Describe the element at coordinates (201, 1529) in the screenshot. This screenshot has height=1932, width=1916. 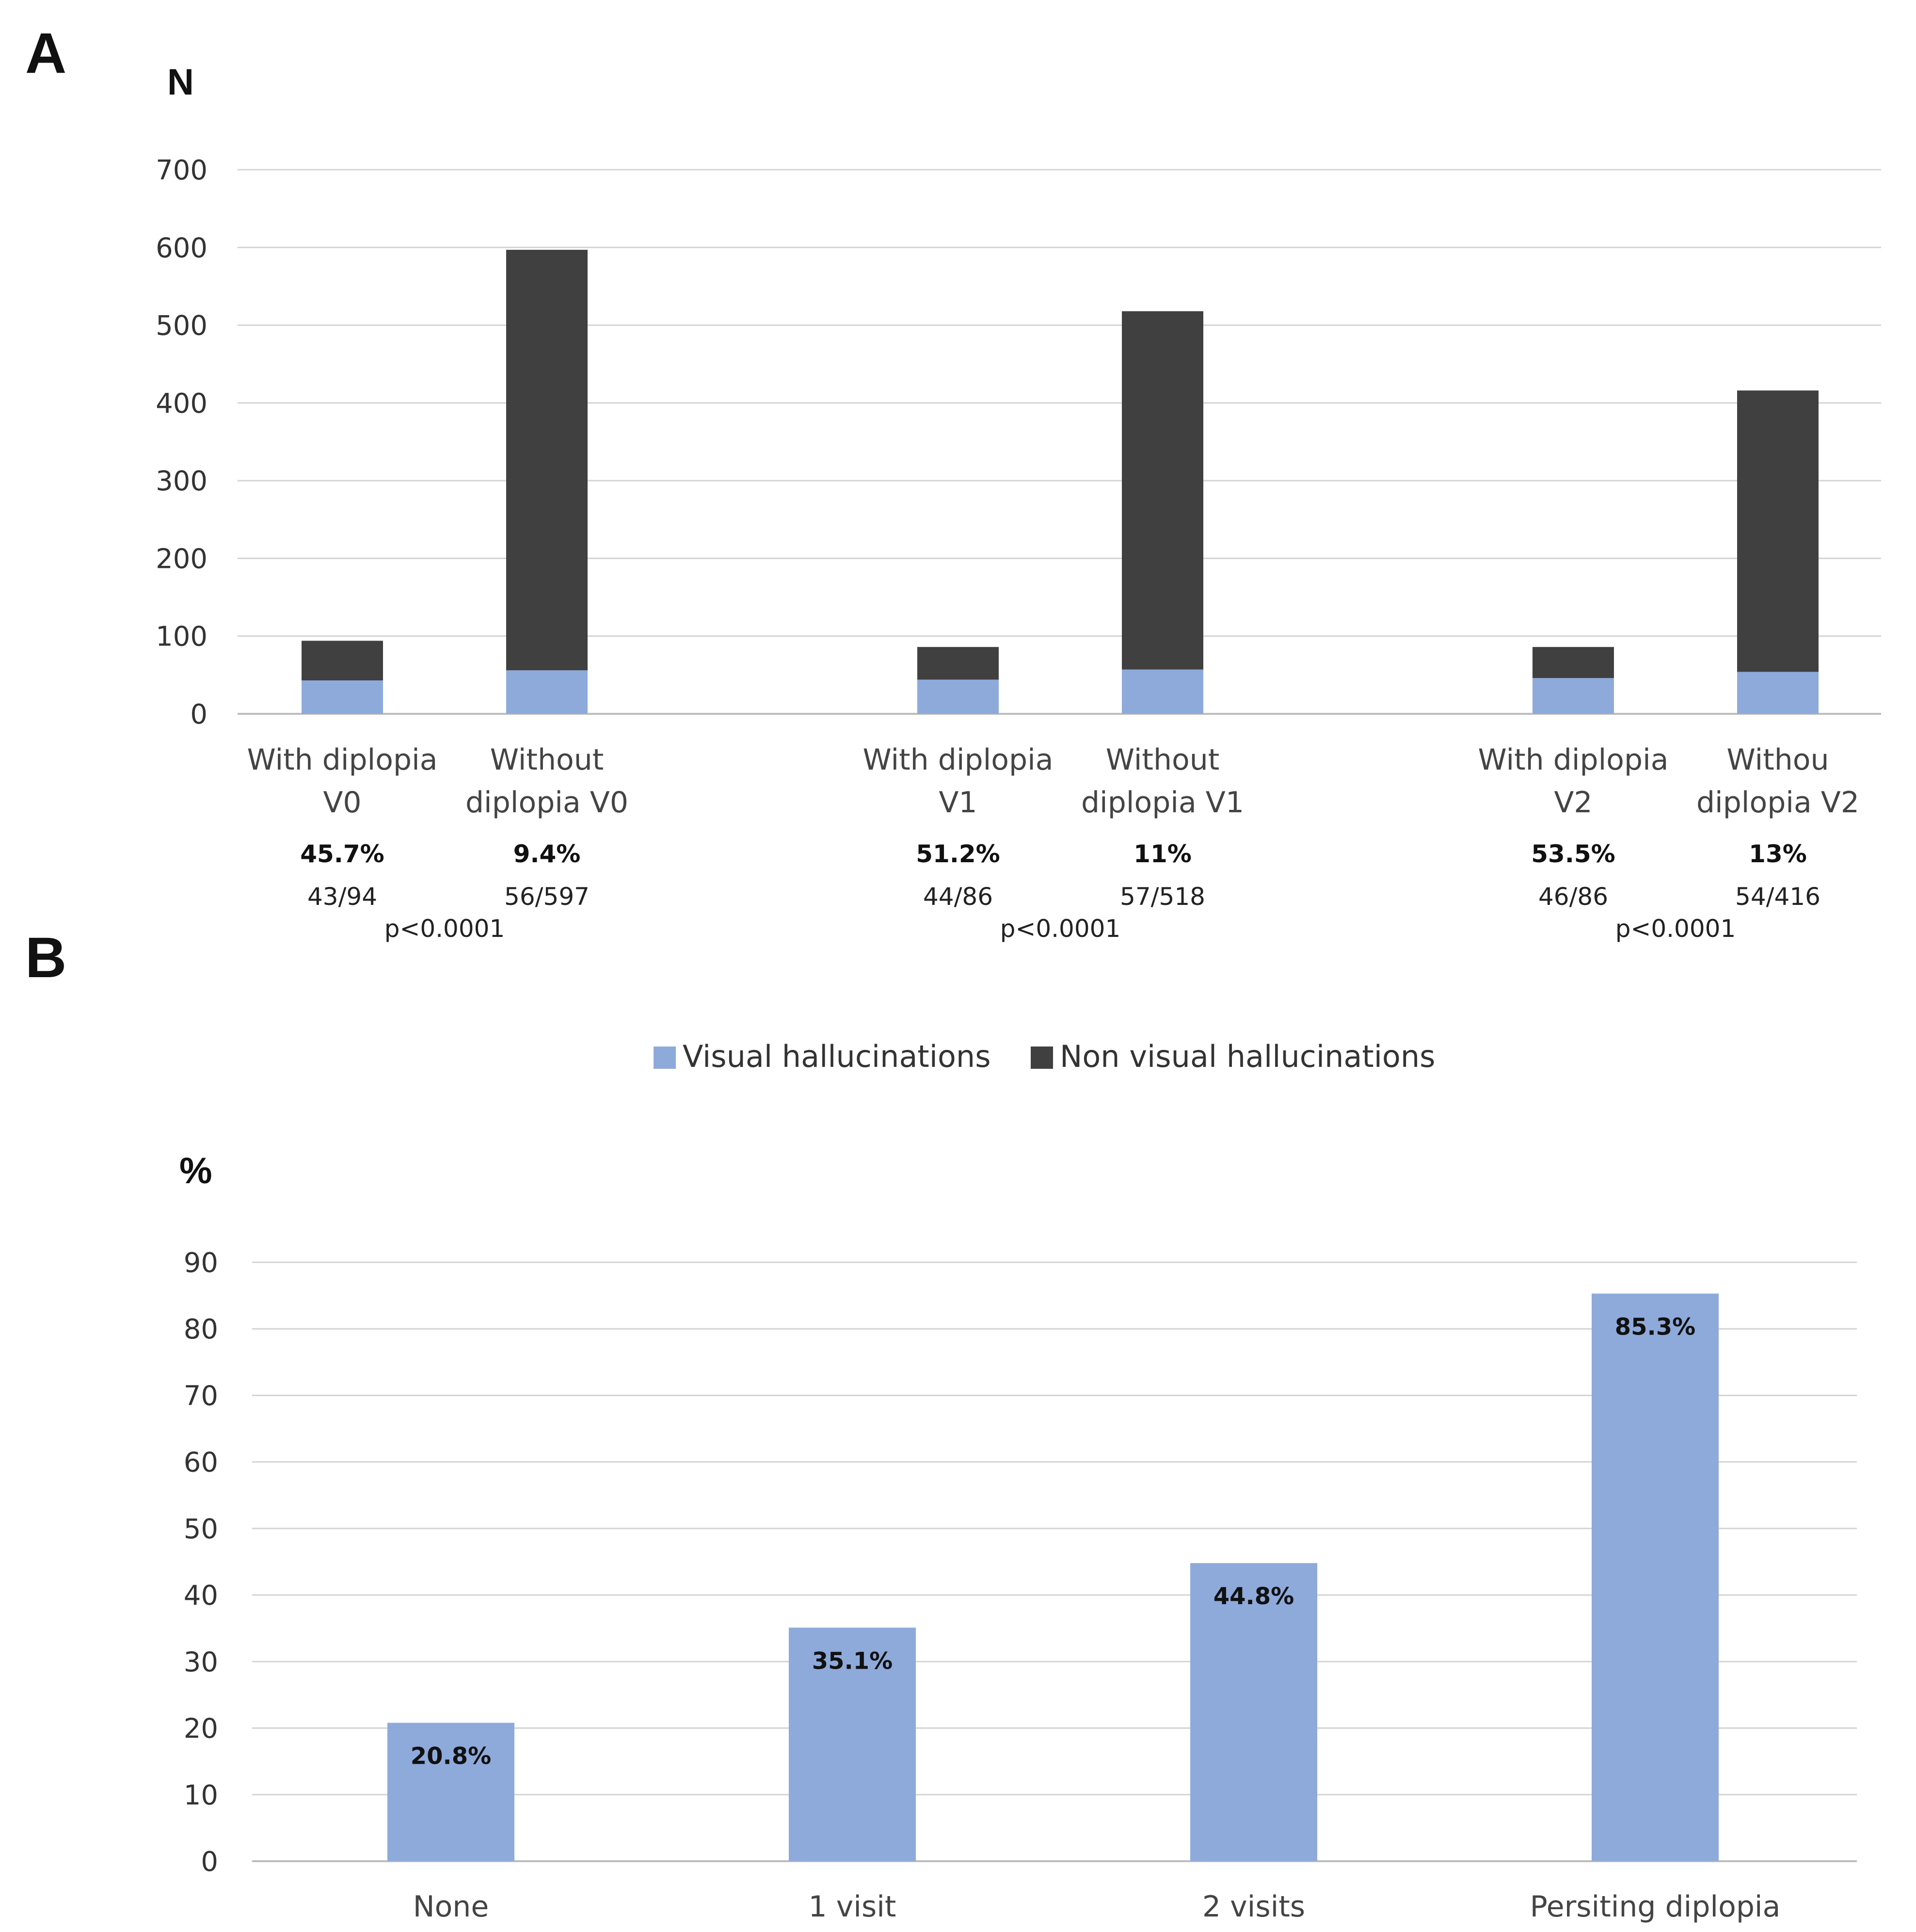
I see `panel-b-y-tick-label: 50` at that location.